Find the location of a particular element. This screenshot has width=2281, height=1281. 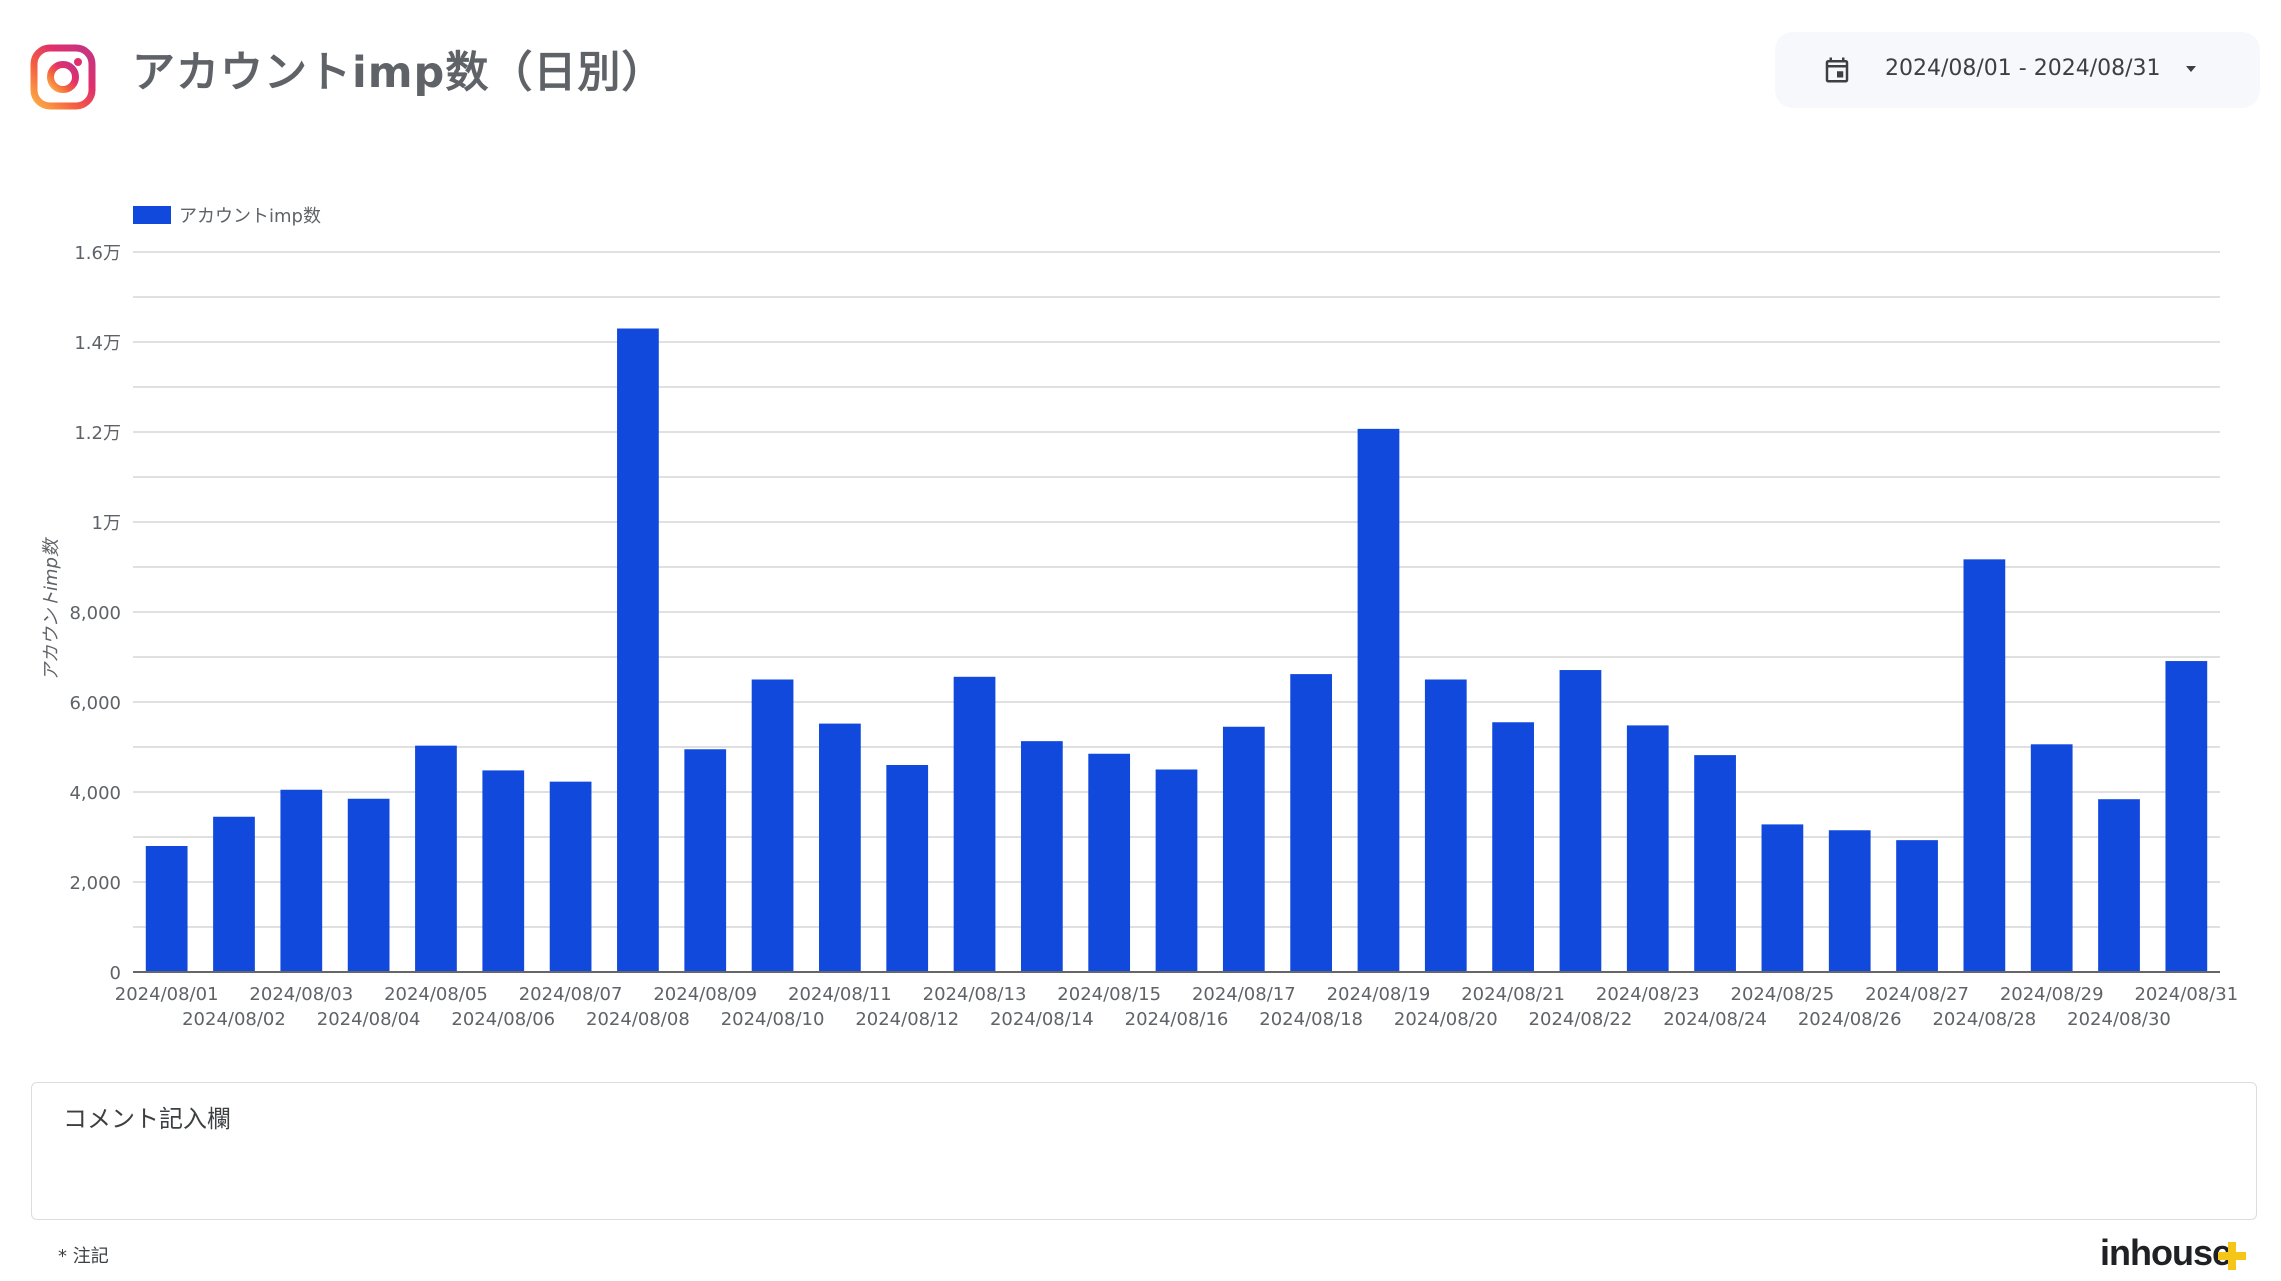

page-title: アカウントimp数（日別） is located at coordinates (399, 73).